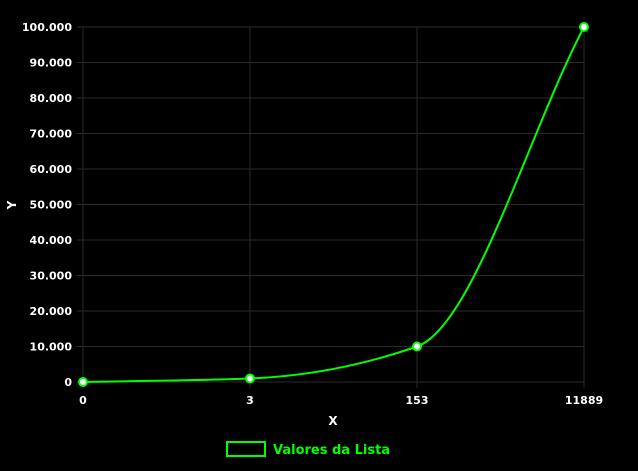 This screenshot has height=471, width=638. I want to click on x-tick-label: 3, so click(250, 400).